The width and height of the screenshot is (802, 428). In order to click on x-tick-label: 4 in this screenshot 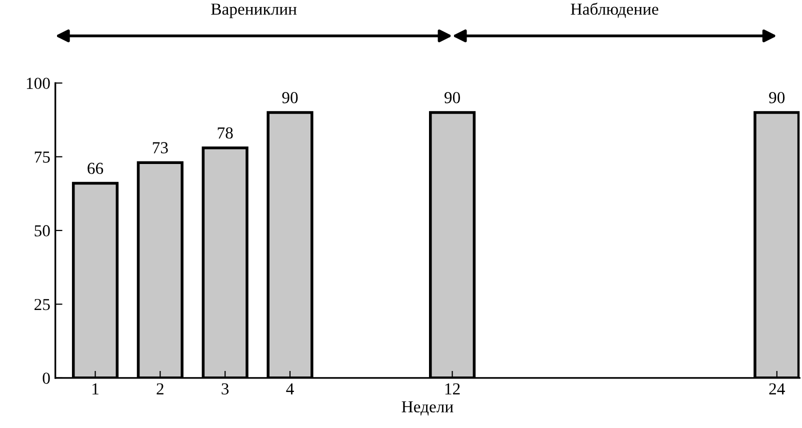, I will do `click(290, 388)`.